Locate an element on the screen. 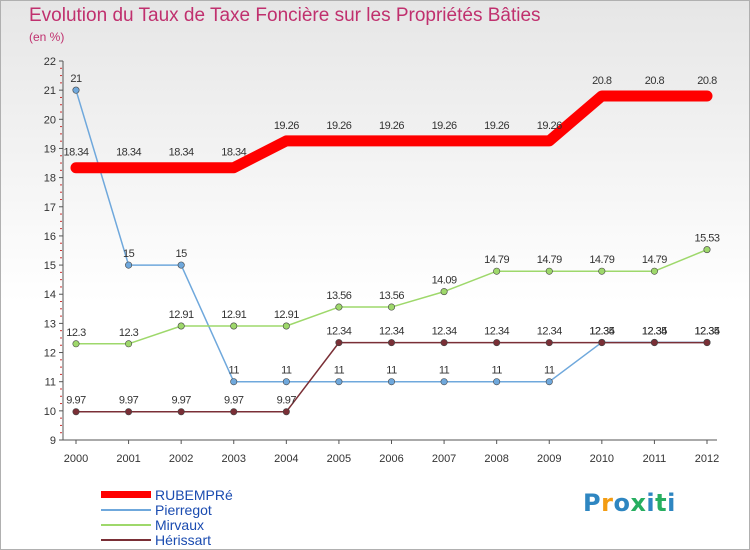  x-tick-label: 2004 is located at coordinates (286, 459).